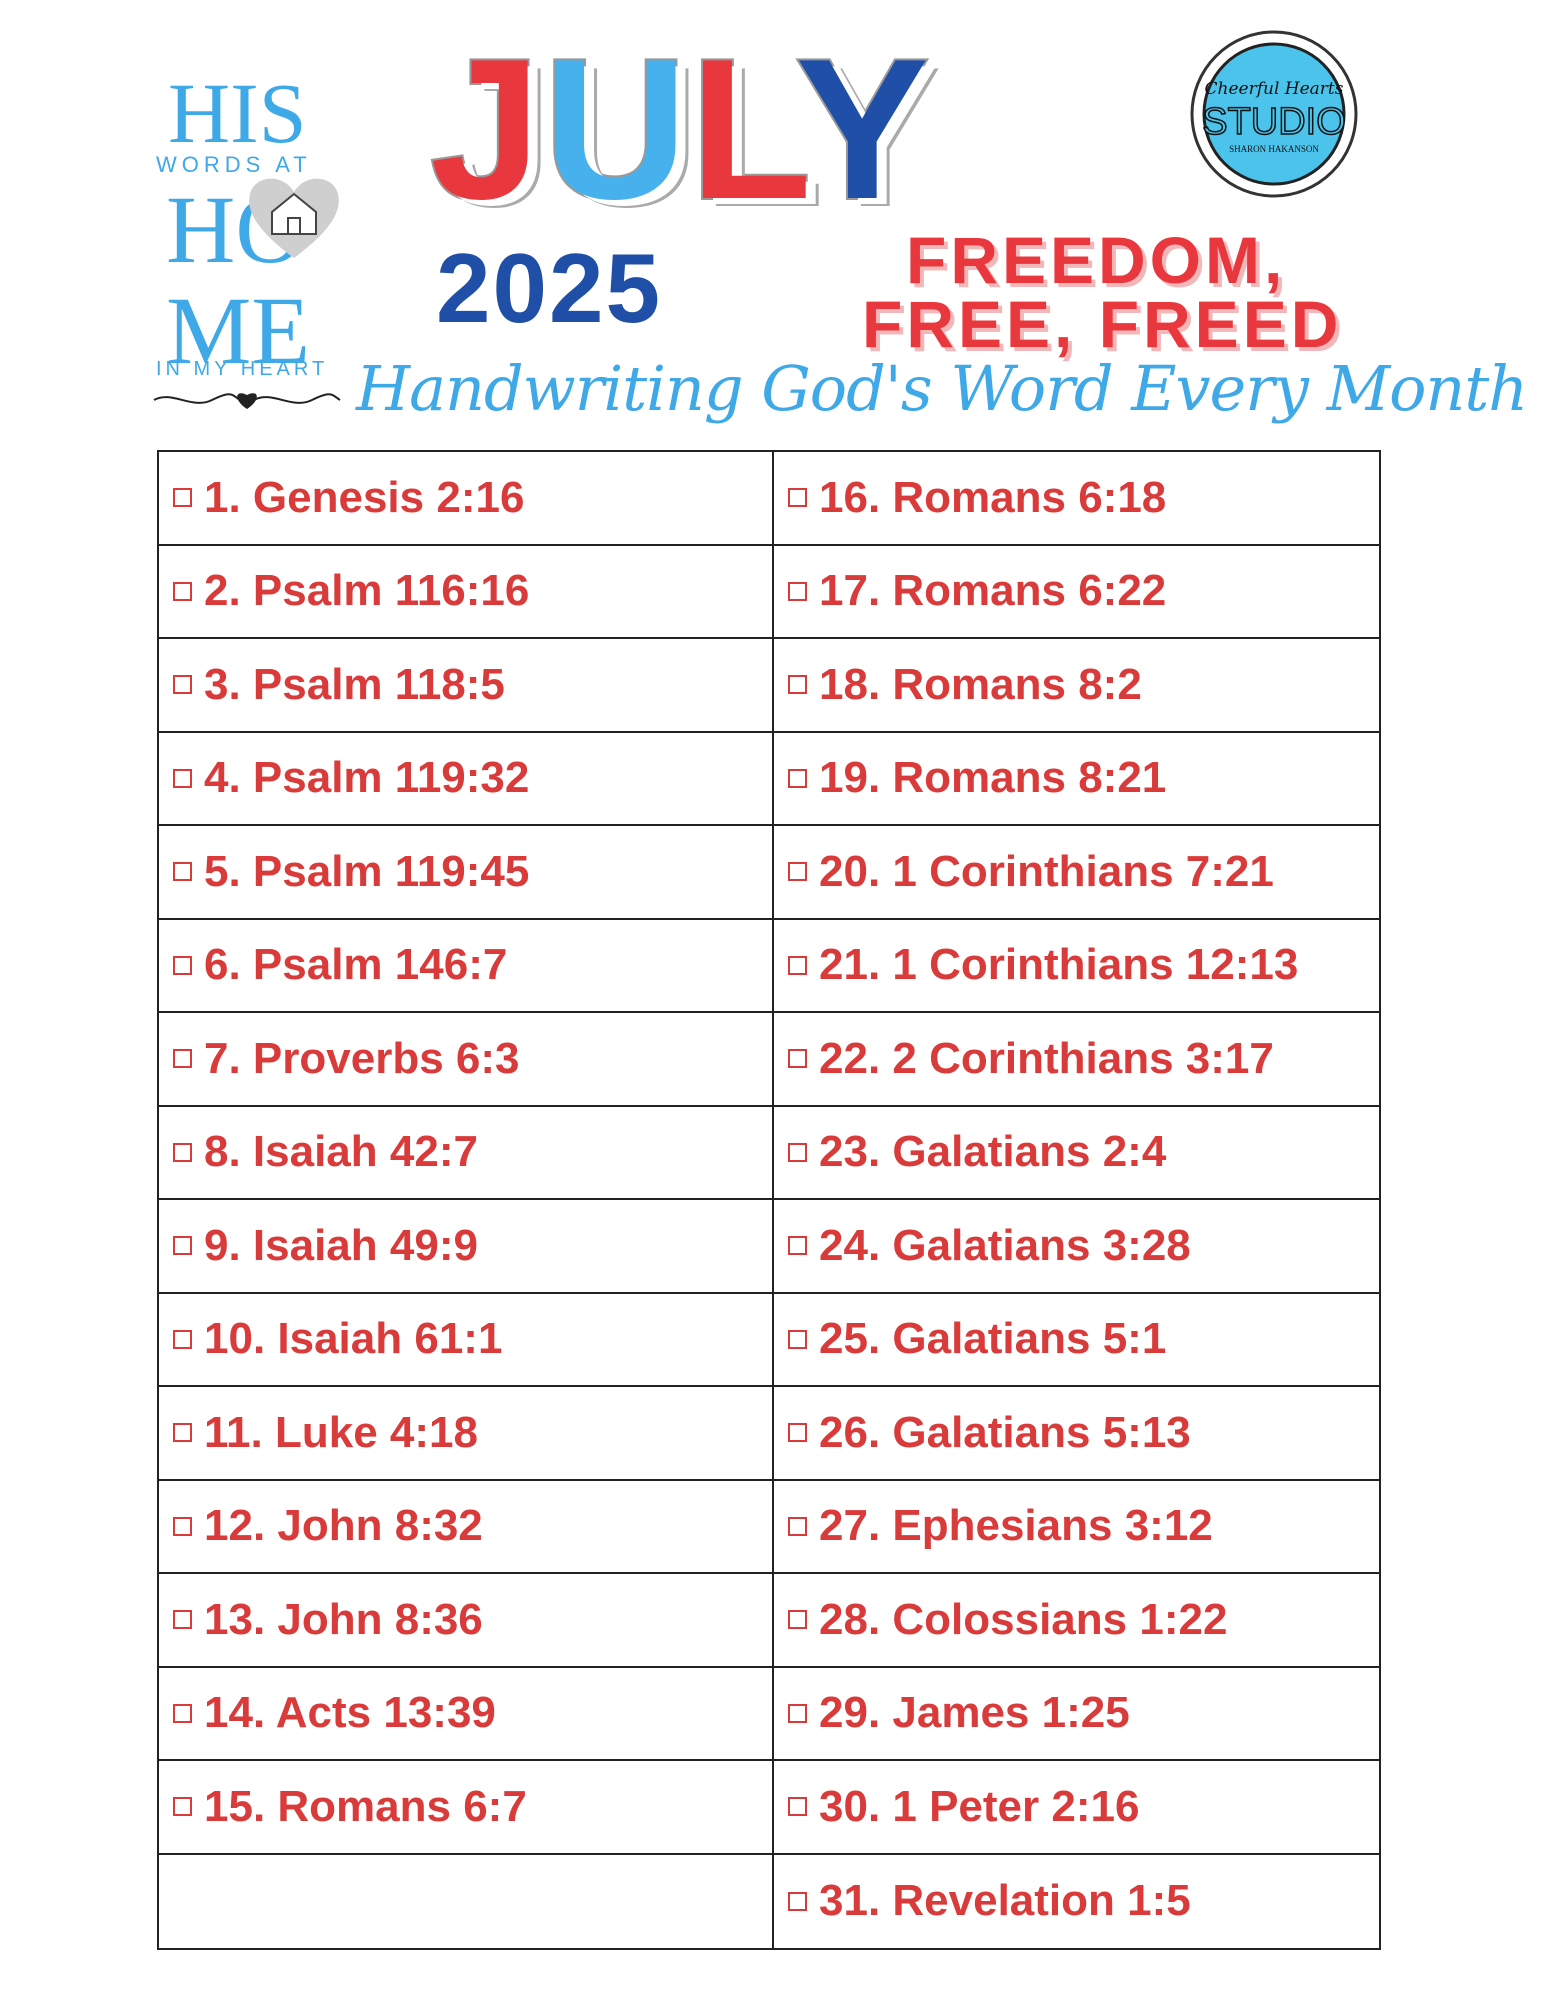 The width and height of the screenshot is (1545, 2000). I want to click on table-cell: 6. Psalm 146:7, so click(466, 966).